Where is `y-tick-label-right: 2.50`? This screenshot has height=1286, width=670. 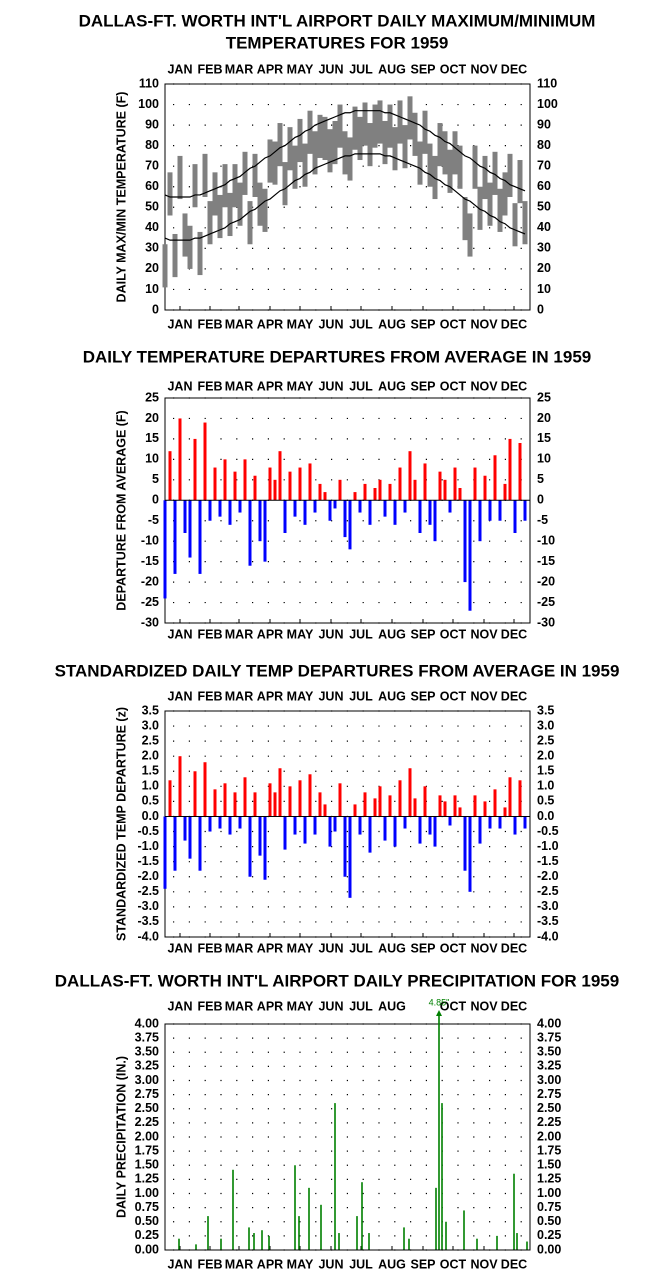 y-tick-label-right: 2.50 is located at coordinates (549, 1108).